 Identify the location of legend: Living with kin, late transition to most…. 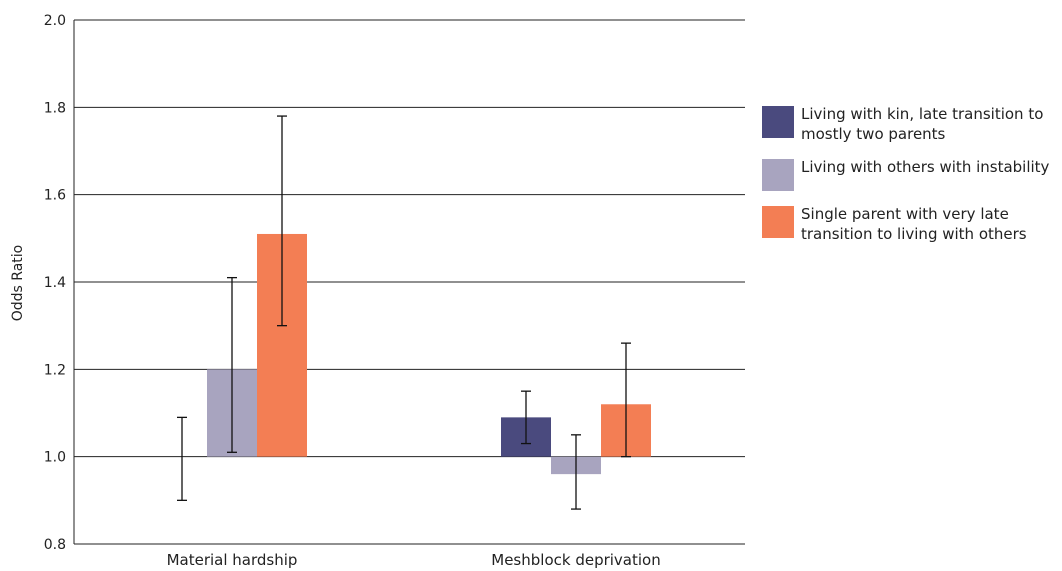
(912, 180).